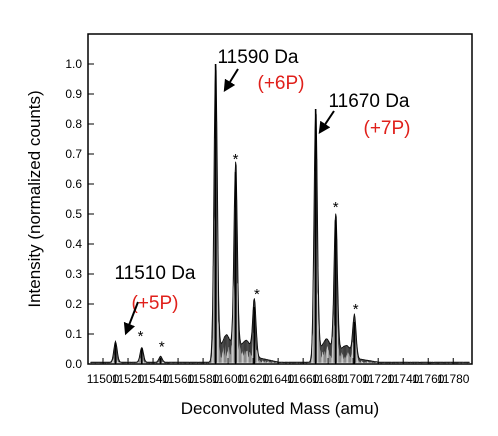 The width and height of the screenshot is (498, 436). What do you see at coordinates (73, 154) in the screenshot?
I see `y-tick-label: 0.7` at bounding box center [73, 154].